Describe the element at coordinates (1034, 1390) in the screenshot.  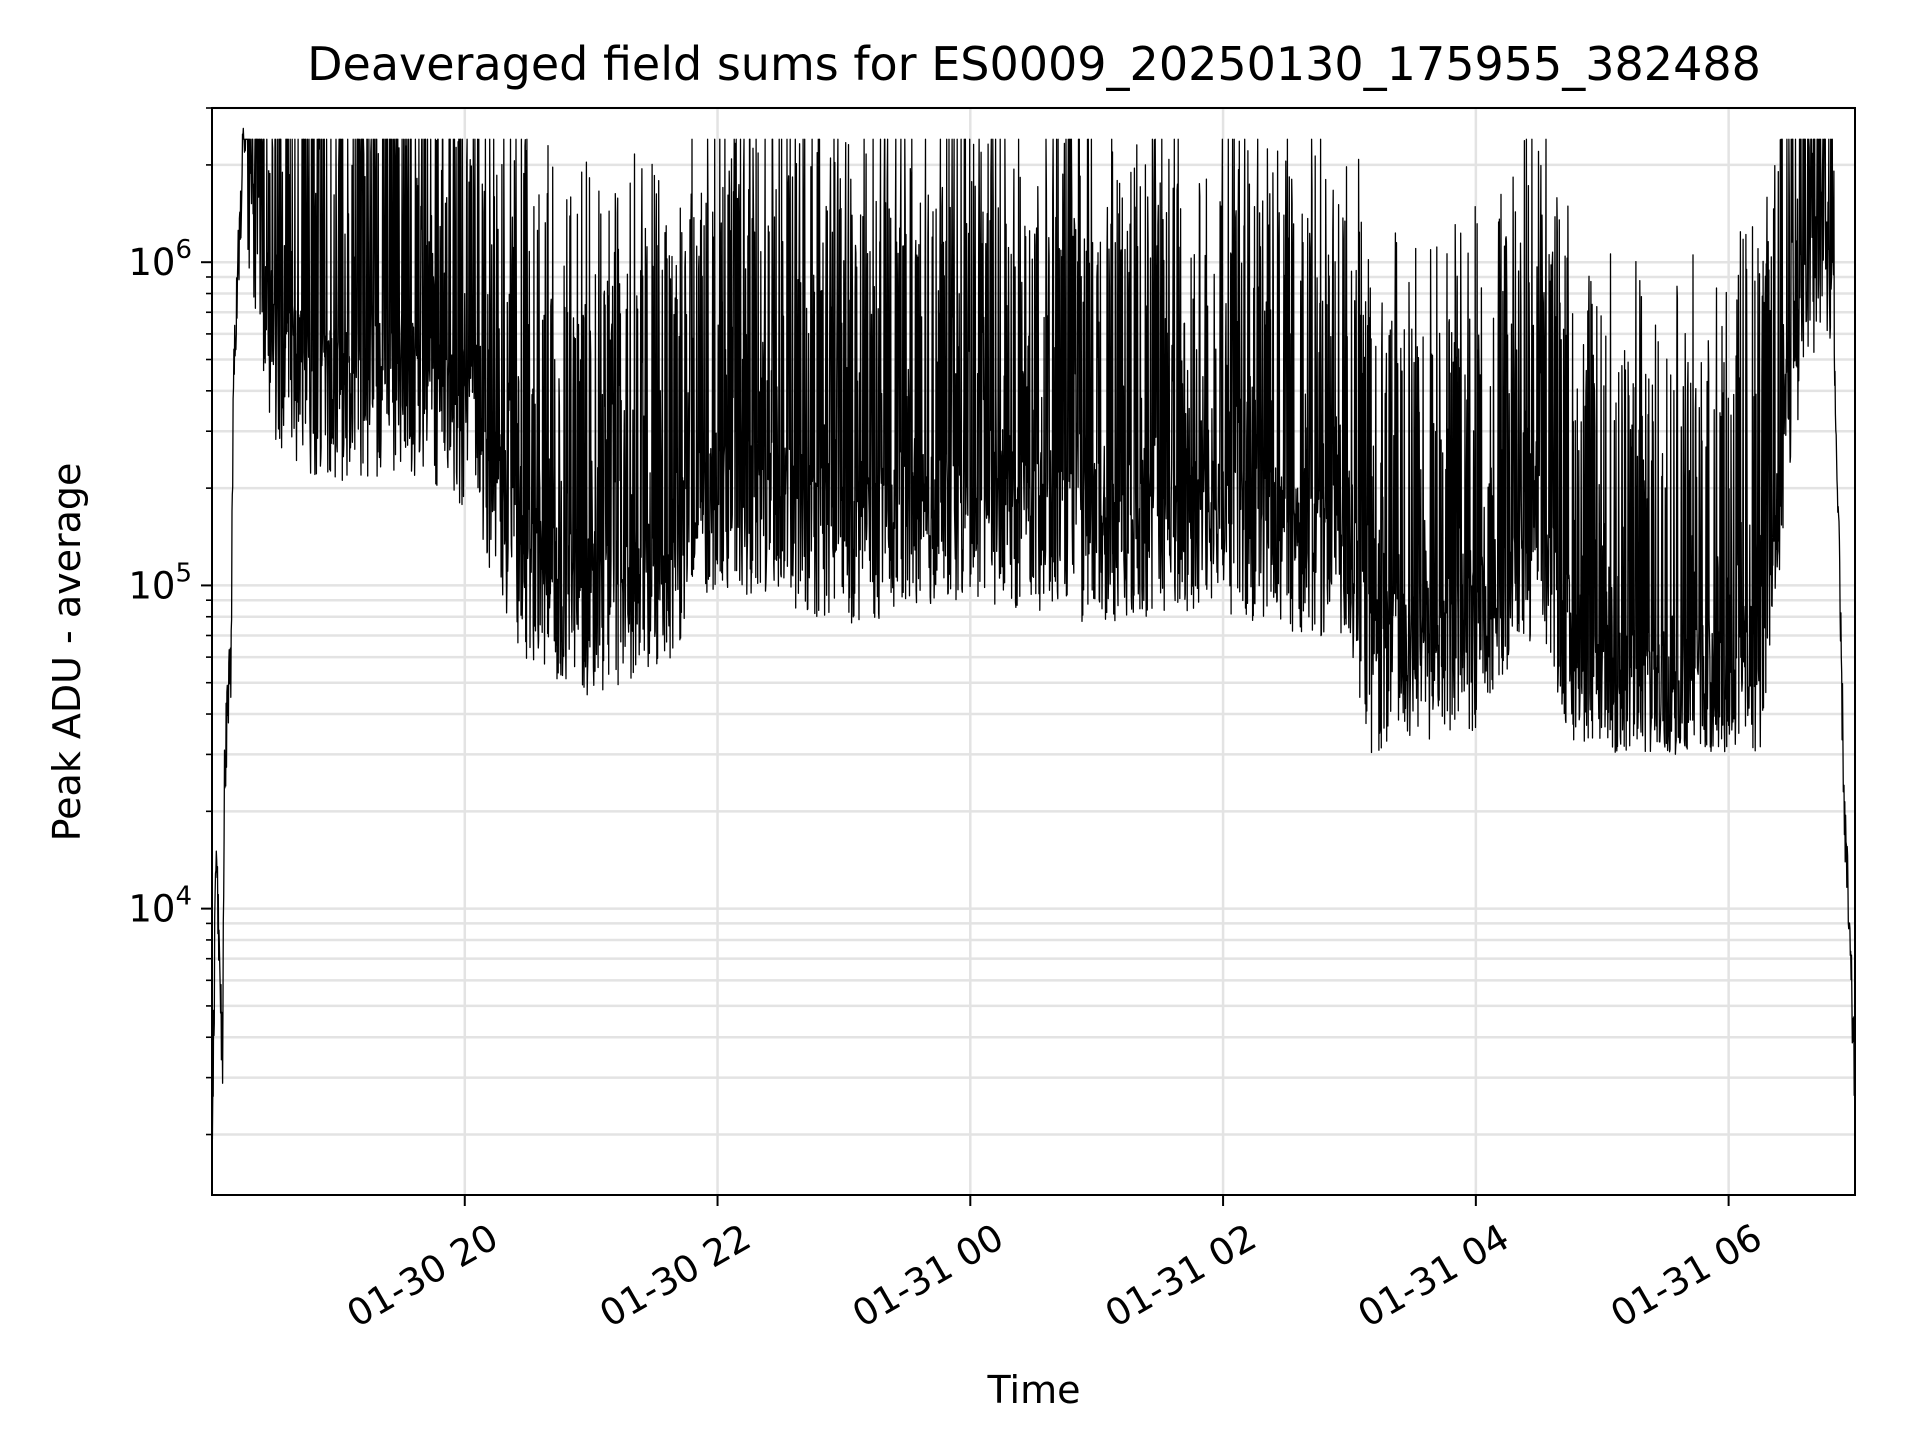
I see `x-axis-label: Time` at that location.